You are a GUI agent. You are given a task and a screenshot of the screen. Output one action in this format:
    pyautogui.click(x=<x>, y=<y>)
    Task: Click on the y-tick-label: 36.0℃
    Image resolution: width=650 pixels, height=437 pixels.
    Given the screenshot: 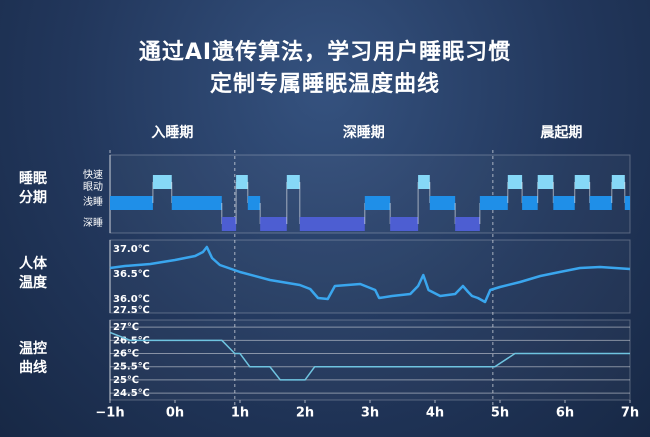 What is the action you would take?
    pyautogui.click(x=131, y=299)
    